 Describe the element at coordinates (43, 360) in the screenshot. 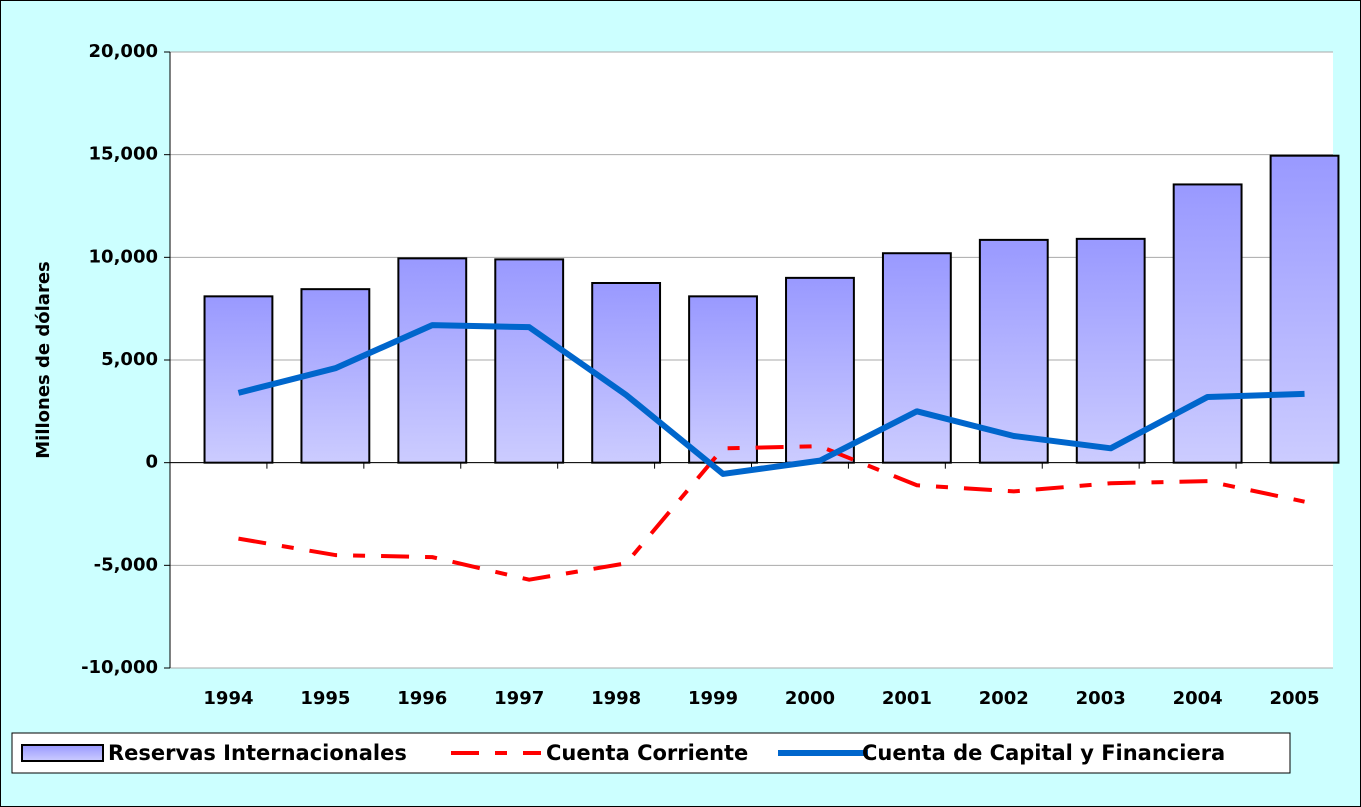

I see `y-axis-label: Millones de dólares` at that location.